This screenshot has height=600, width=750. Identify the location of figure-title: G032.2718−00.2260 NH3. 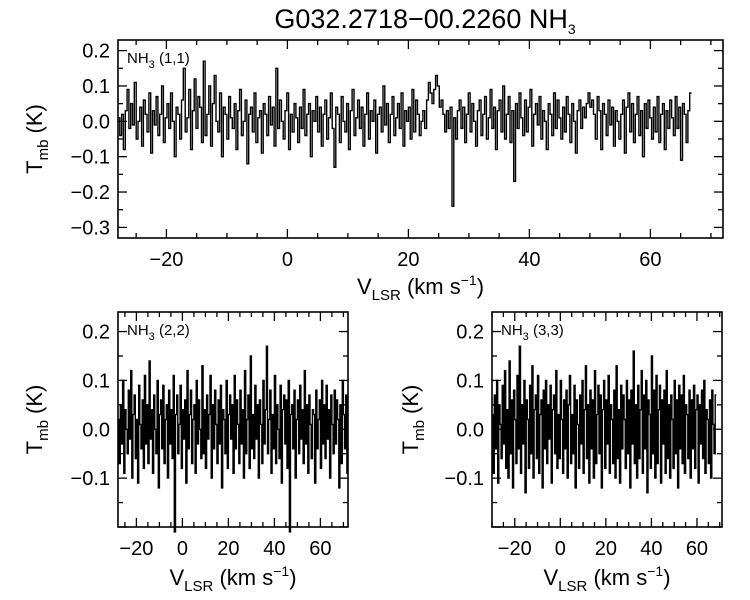
(424, 20).